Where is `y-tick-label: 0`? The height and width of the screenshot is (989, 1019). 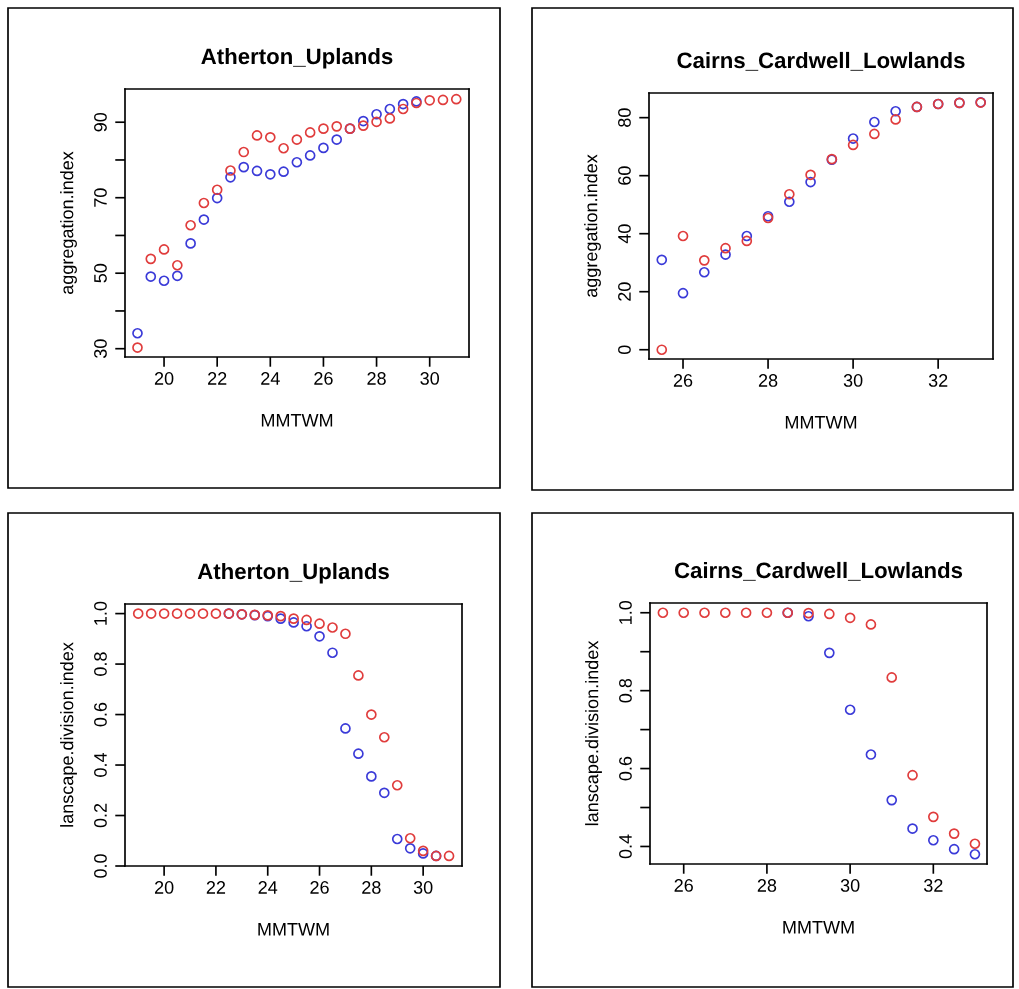 y-tick-label: 0 is located at coordinates (624, 350).